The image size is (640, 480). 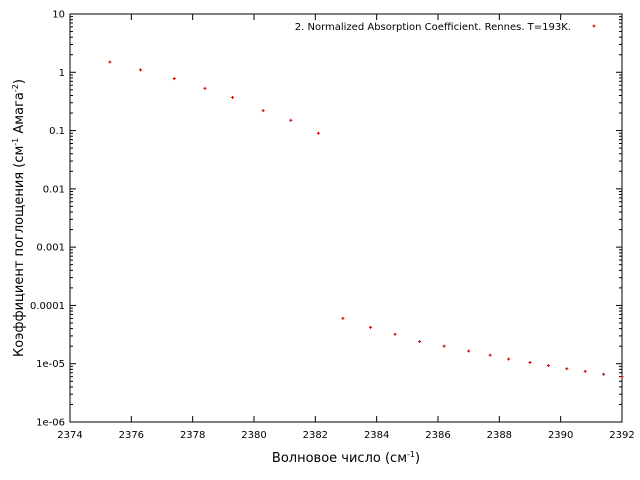 I want to click on x-tick-label: 2388, so click(x=499, y=435).